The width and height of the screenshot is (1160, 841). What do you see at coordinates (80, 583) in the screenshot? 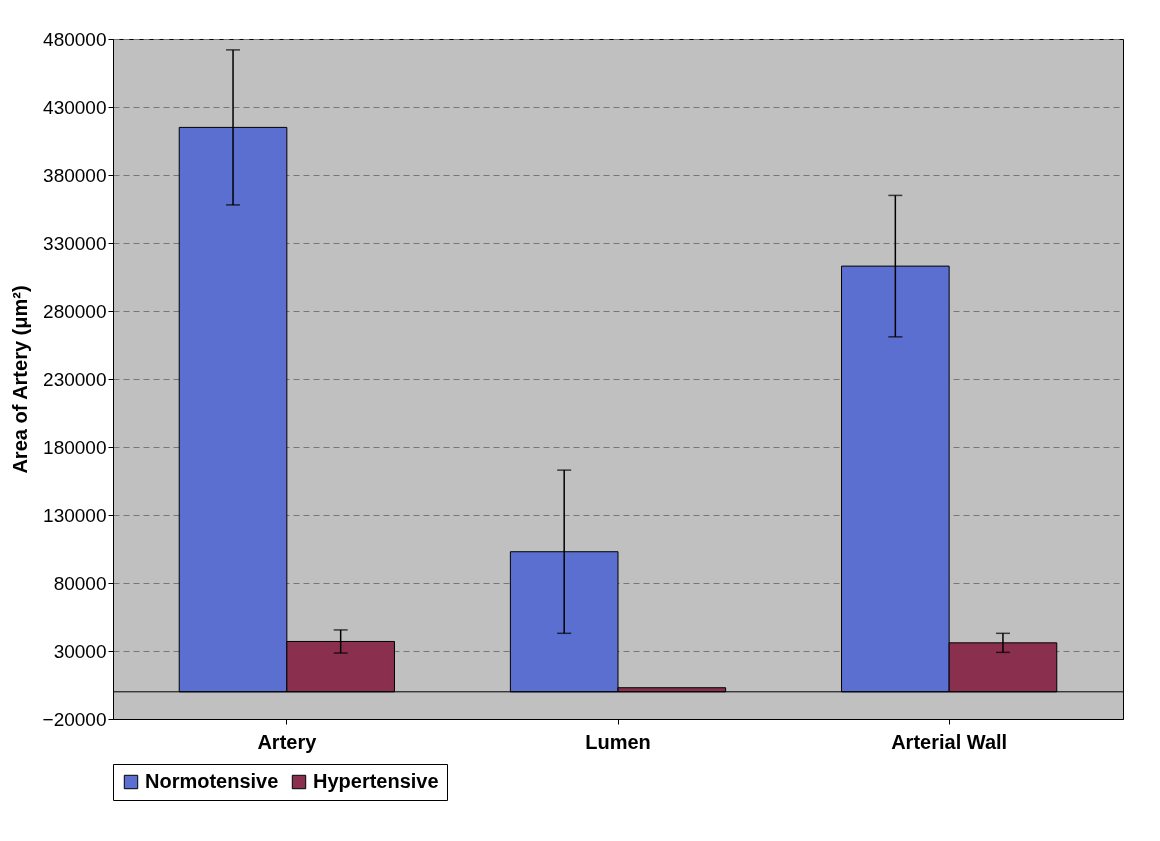
I see `y-tick-label: 80000` at bounding box center [80, 583].